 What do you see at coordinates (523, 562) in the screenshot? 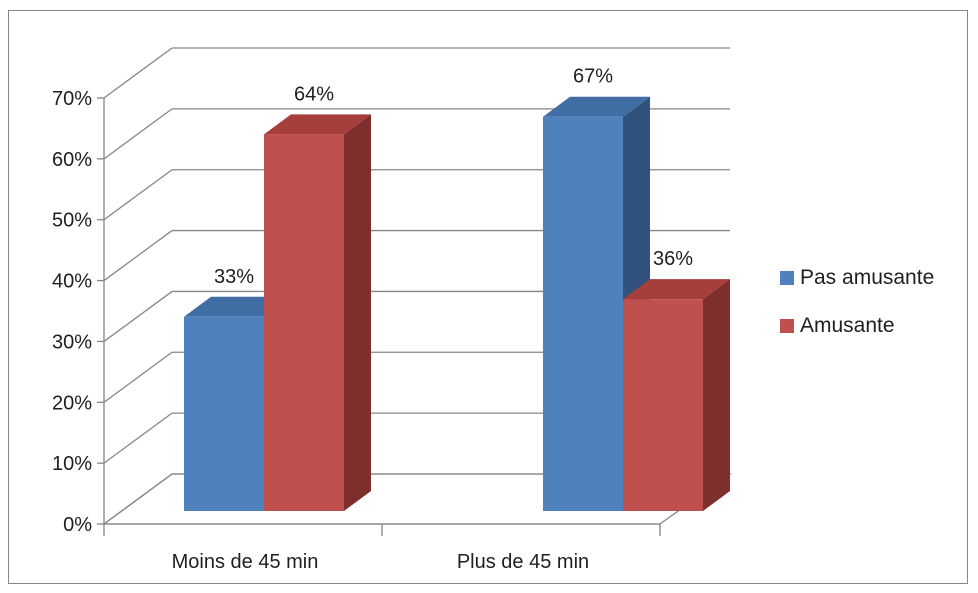
I see `x-tick-label: Plus de 45 min` at bounding box center [523, 562].